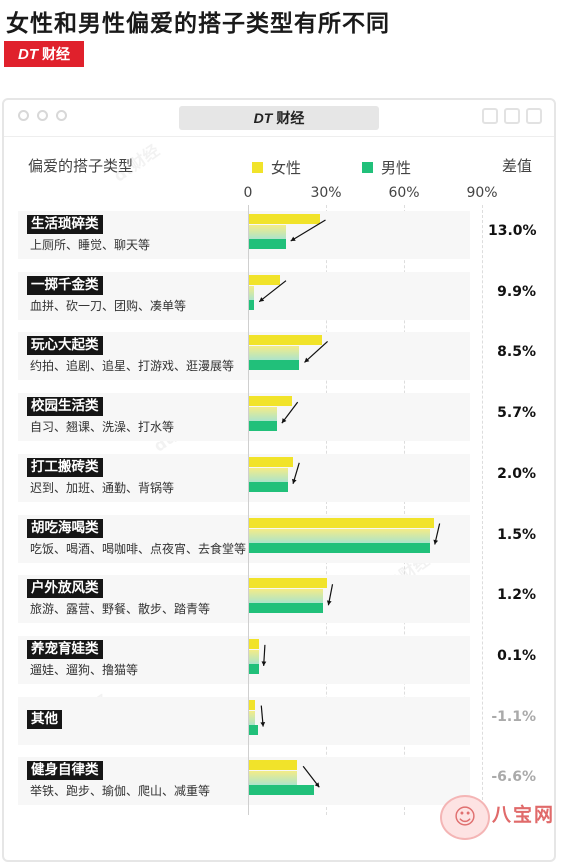 This screenshot has width=565, height=862. Describe the element at coordinates (326, 193) in the screenshot. I see `x-tick-label: 30%` at that location.